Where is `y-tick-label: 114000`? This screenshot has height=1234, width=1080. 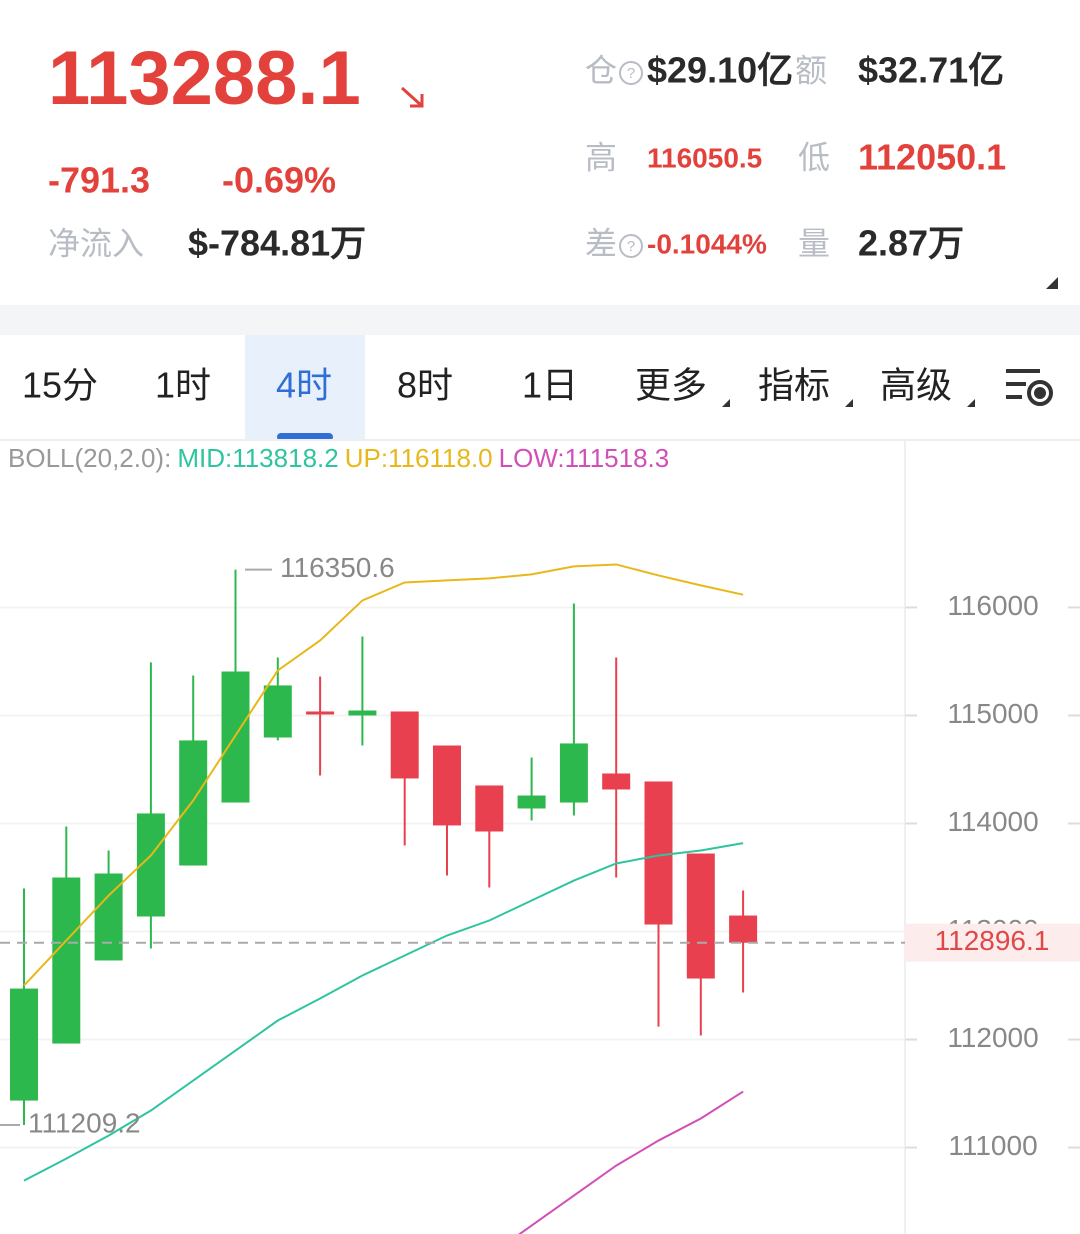
y-tick-label: 114000 is located at coordinates (992, 821).